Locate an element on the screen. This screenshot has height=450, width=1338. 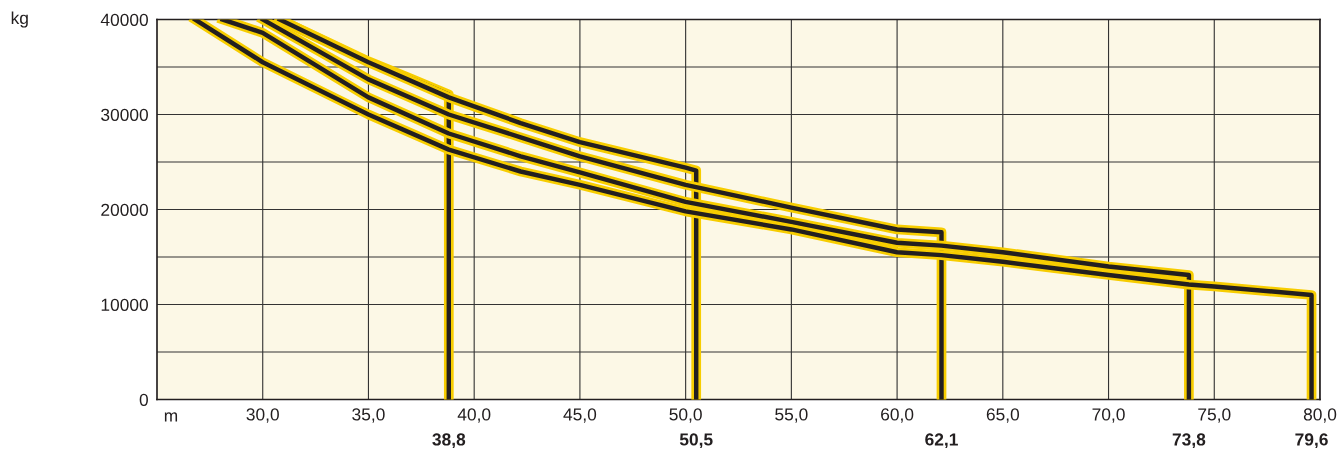
x-tick-label: 80,0 is located at coordinates (1320, 415).